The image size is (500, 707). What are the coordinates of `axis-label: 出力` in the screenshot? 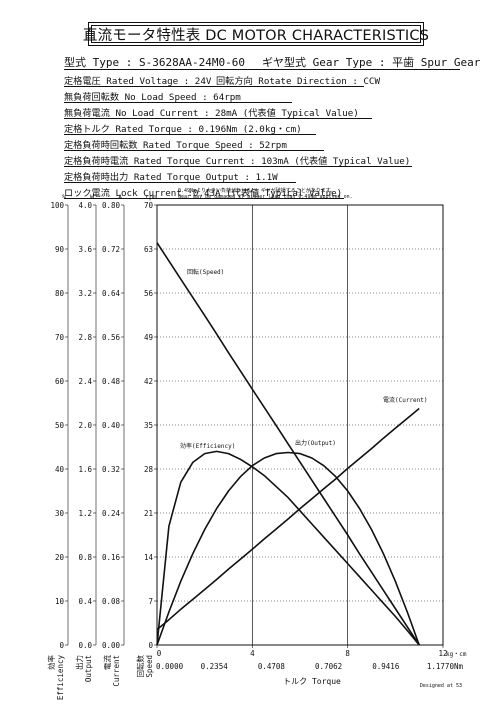 It's located at (79, 662).